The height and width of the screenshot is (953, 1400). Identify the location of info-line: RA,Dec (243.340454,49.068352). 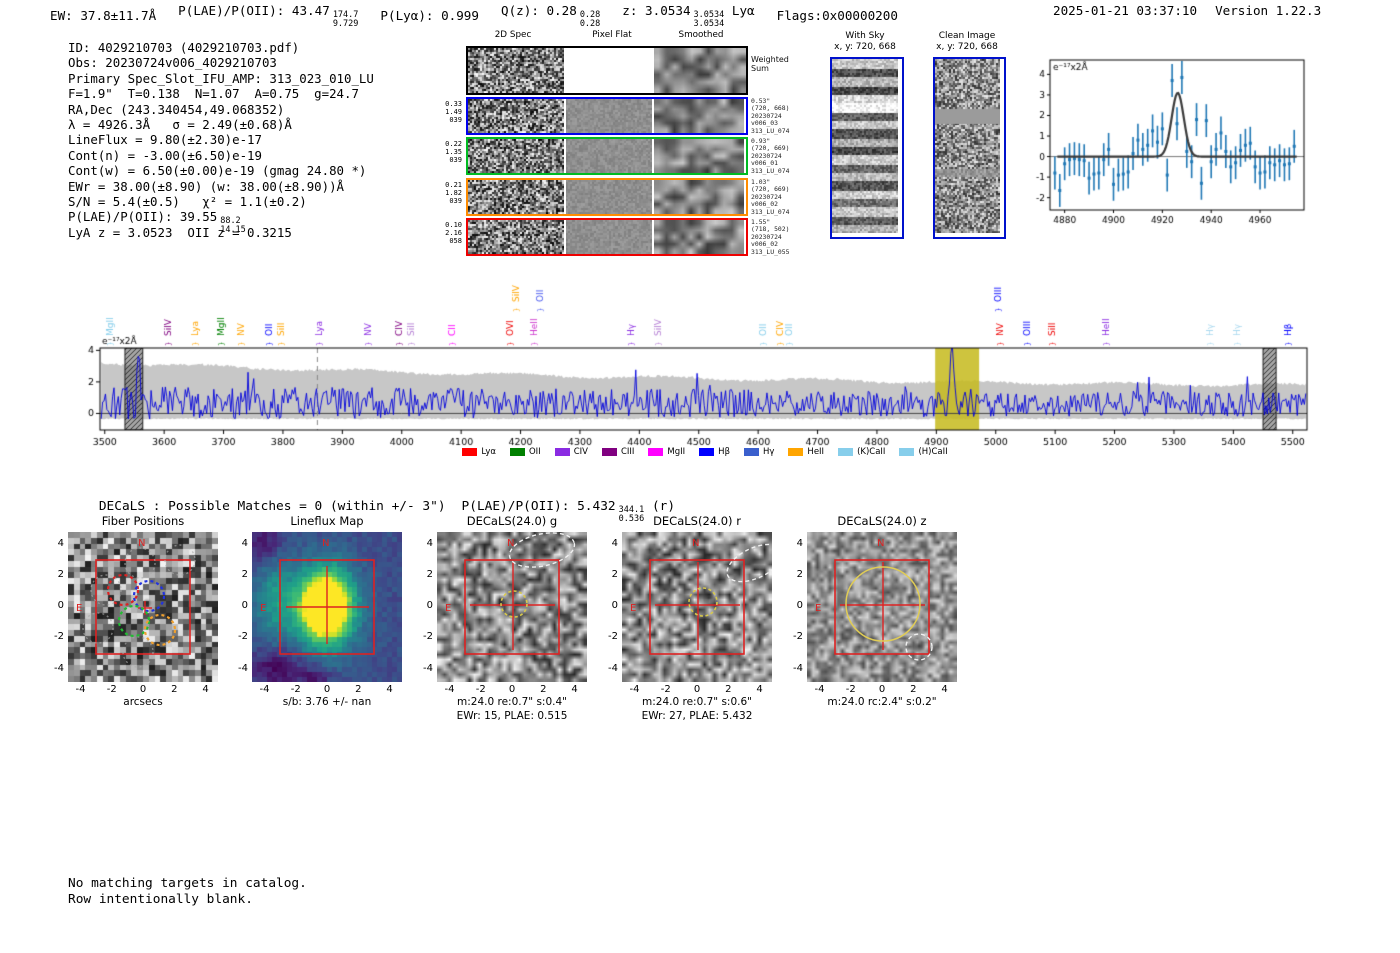
(176, 109).